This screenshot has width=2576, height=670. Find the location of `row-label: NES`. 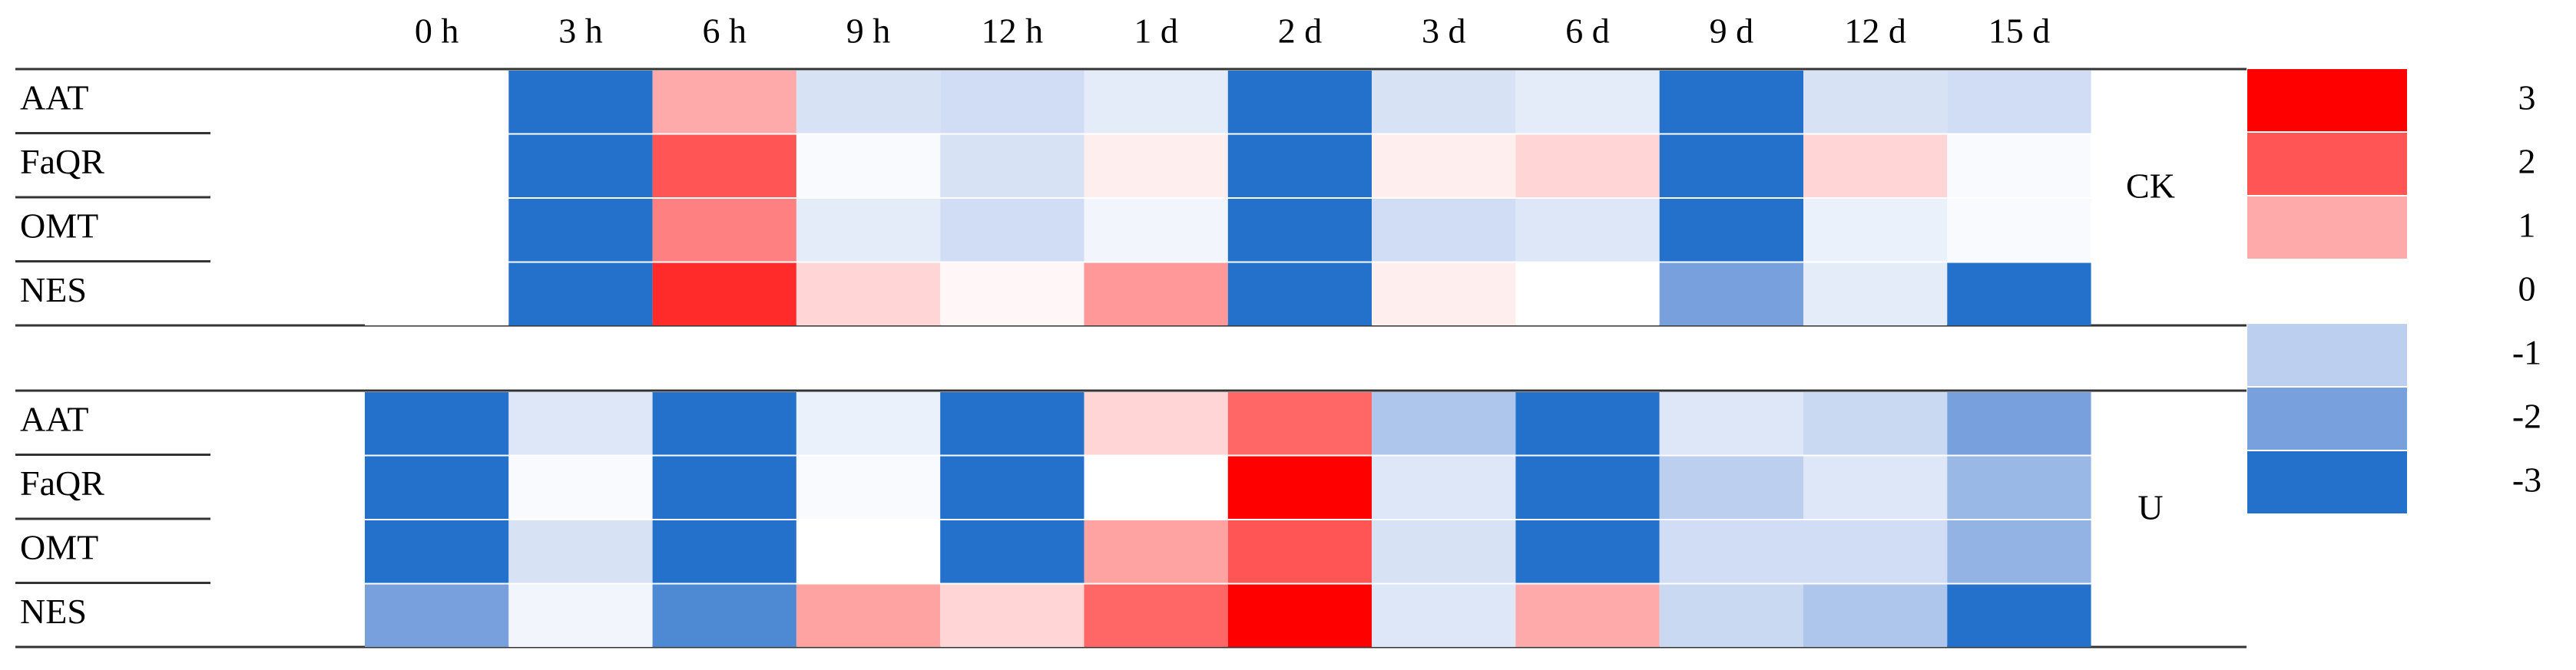

row-label: NES is located at coordinates (54, 611).